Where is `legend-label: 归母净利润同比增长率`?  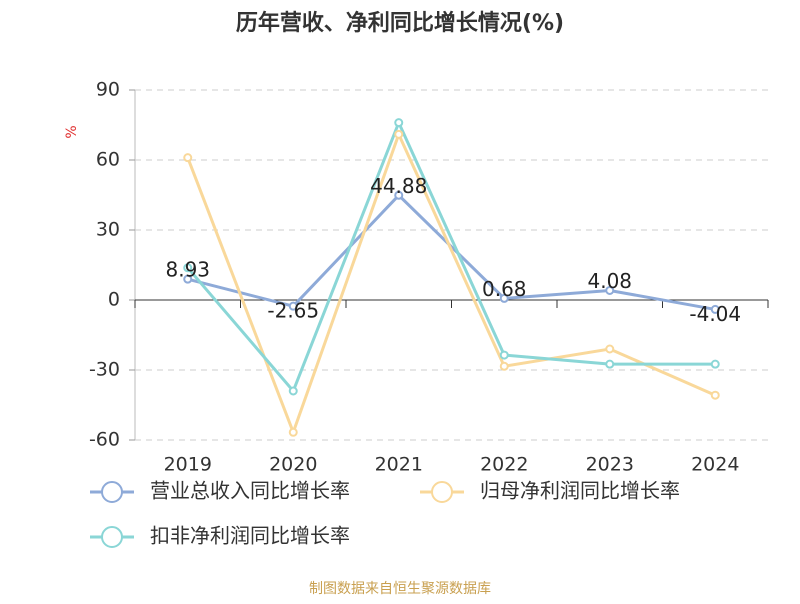 legend-label: 归母净利润同比增长率 is located at coordinates (580, 491).